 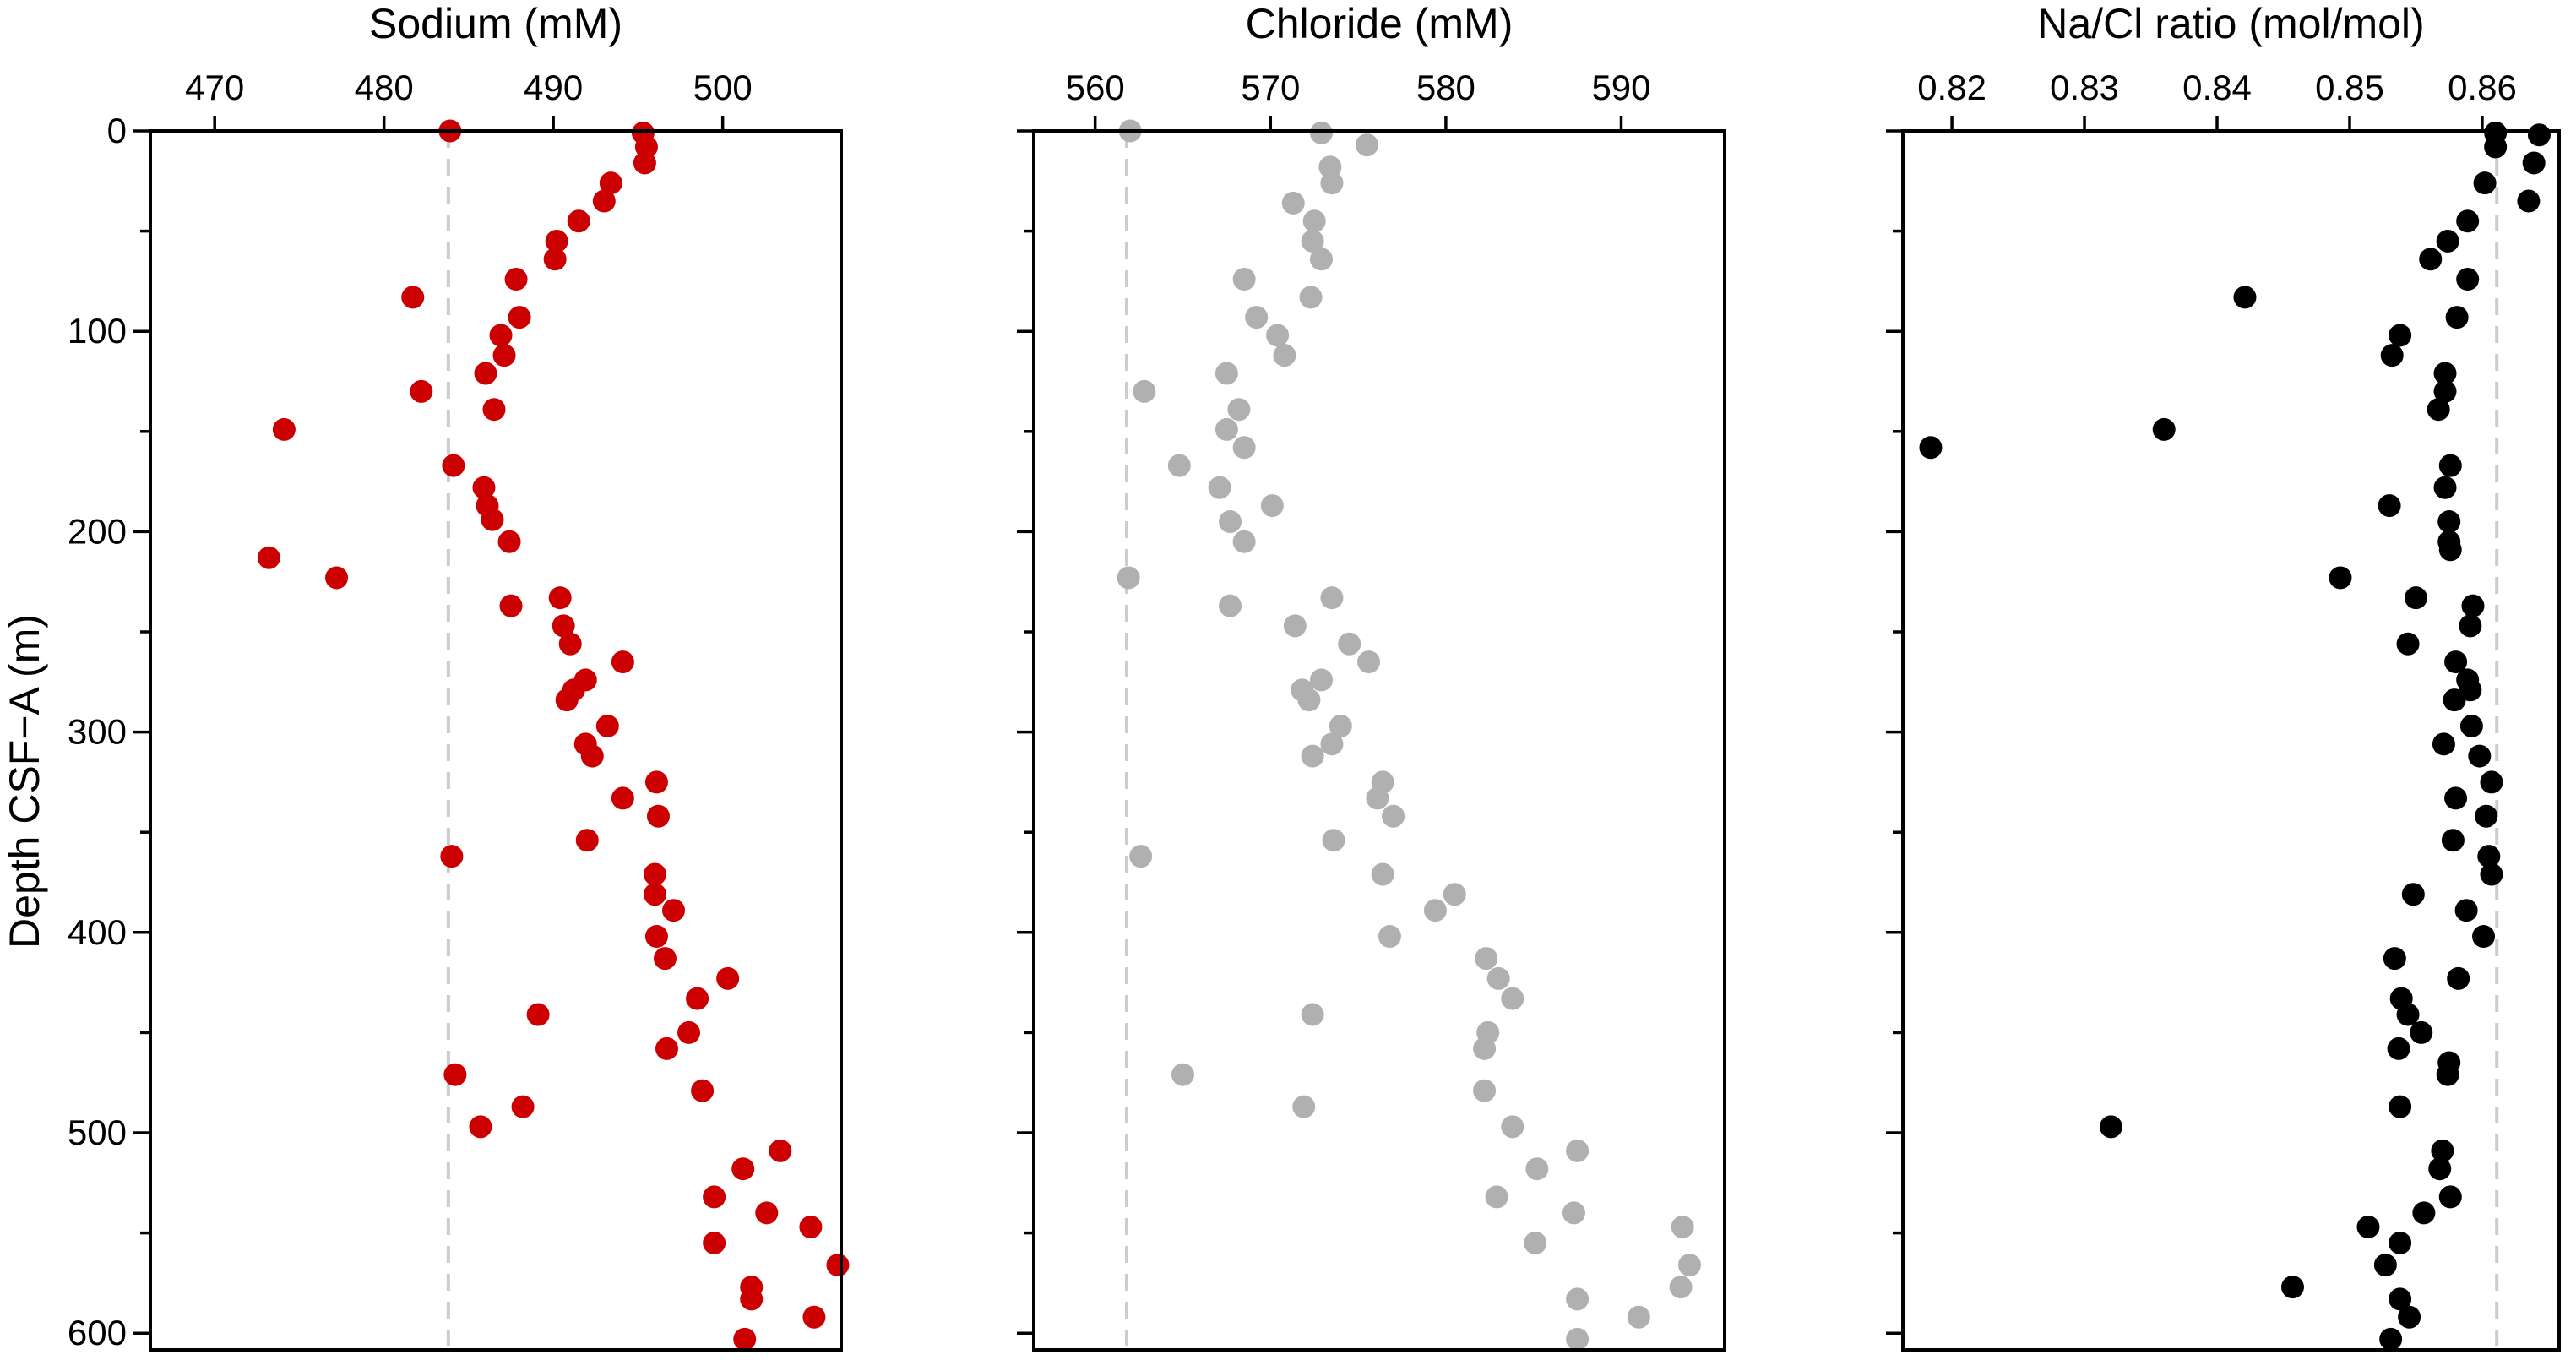 I want to click on na-cl-ratio-title: Na/Cl ratio (mol/mol), so click(x=2230, y=23).